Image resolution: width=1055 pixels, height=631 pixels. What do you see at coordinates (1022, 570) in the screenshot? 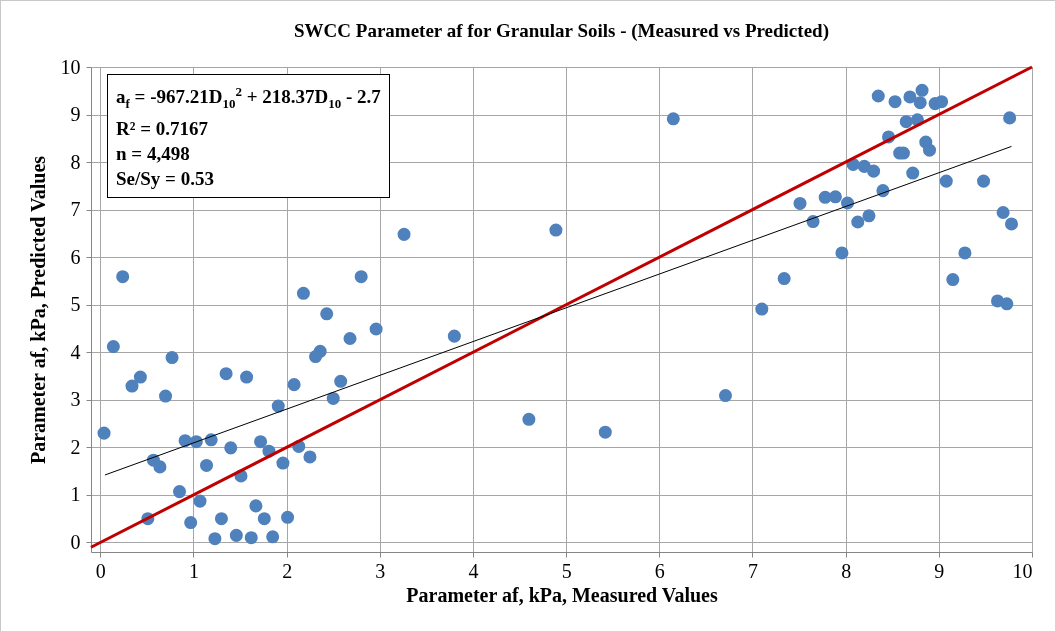
I see `x-tick-label: 10` at bounding box center [1022, 570].